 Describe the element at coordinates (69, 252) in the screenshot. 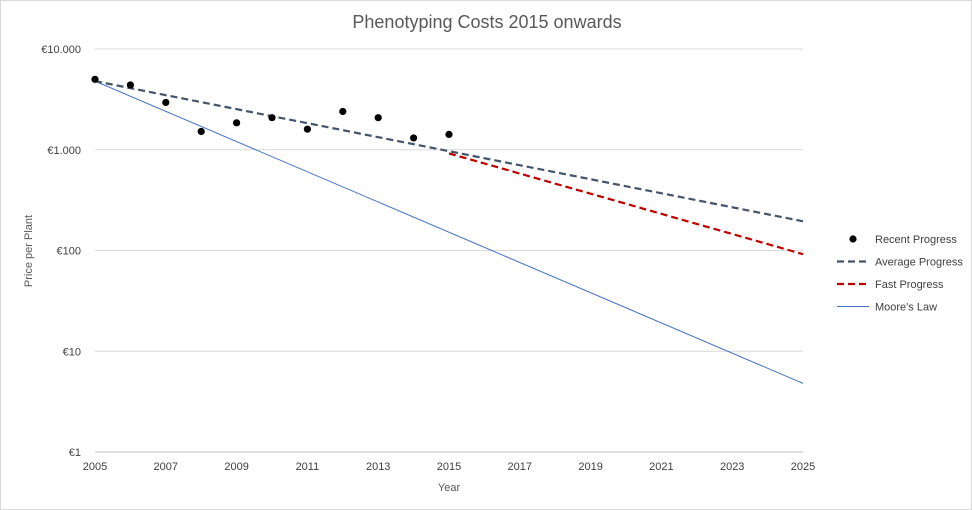

I see `y-tick-label: €100` at that location.